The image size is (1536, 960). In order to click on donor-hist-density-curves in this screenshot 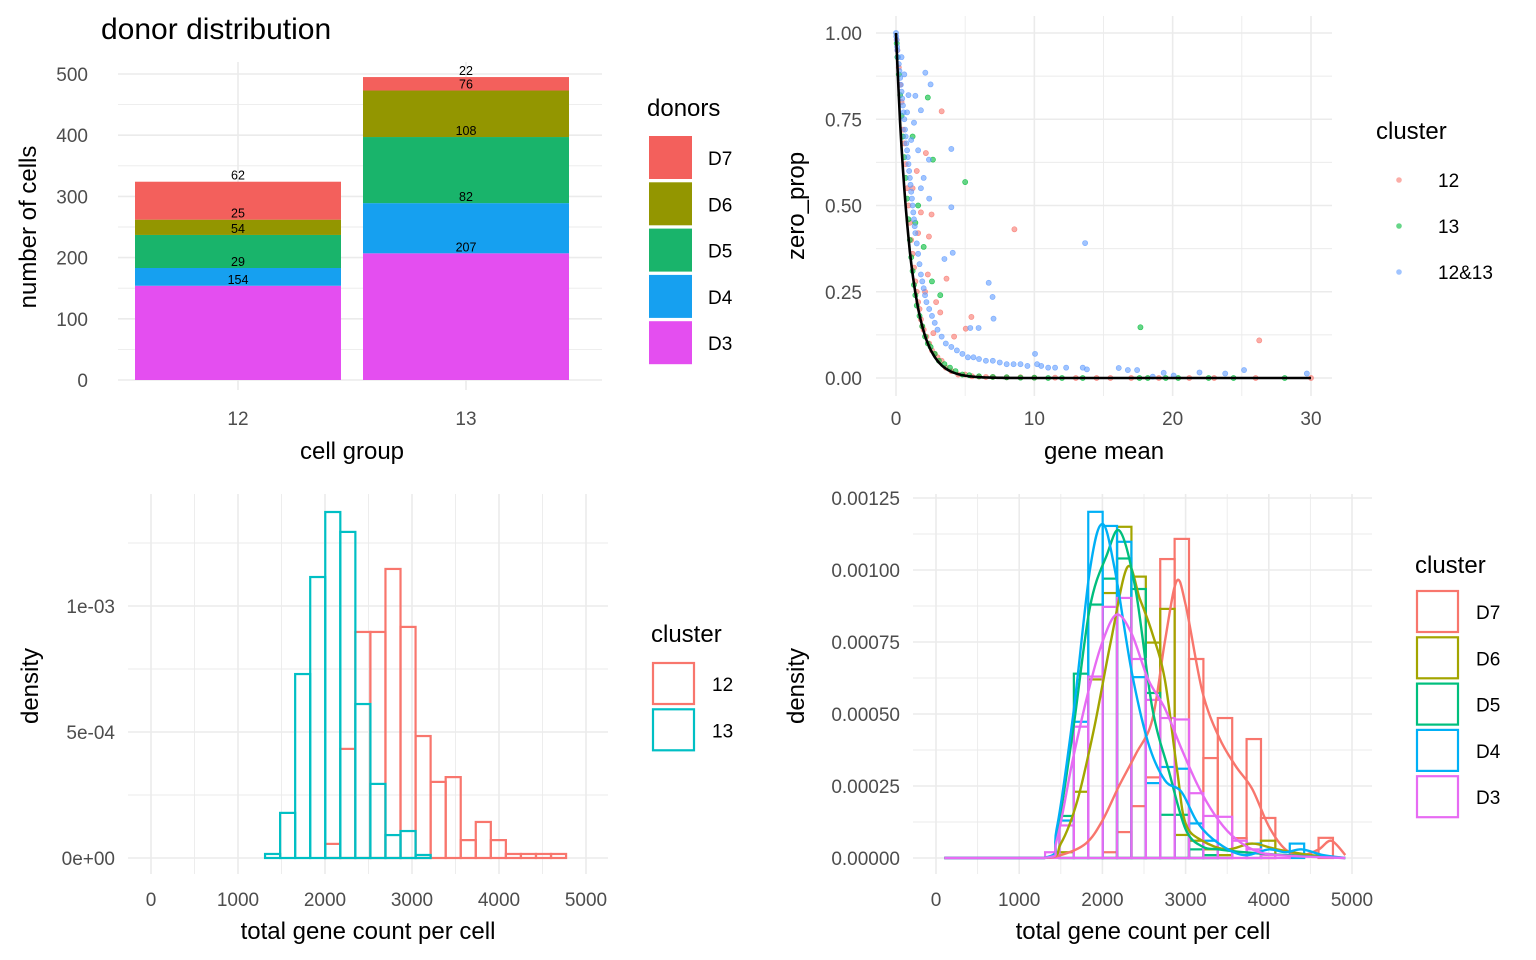, I will do `click(1145, 691)`.